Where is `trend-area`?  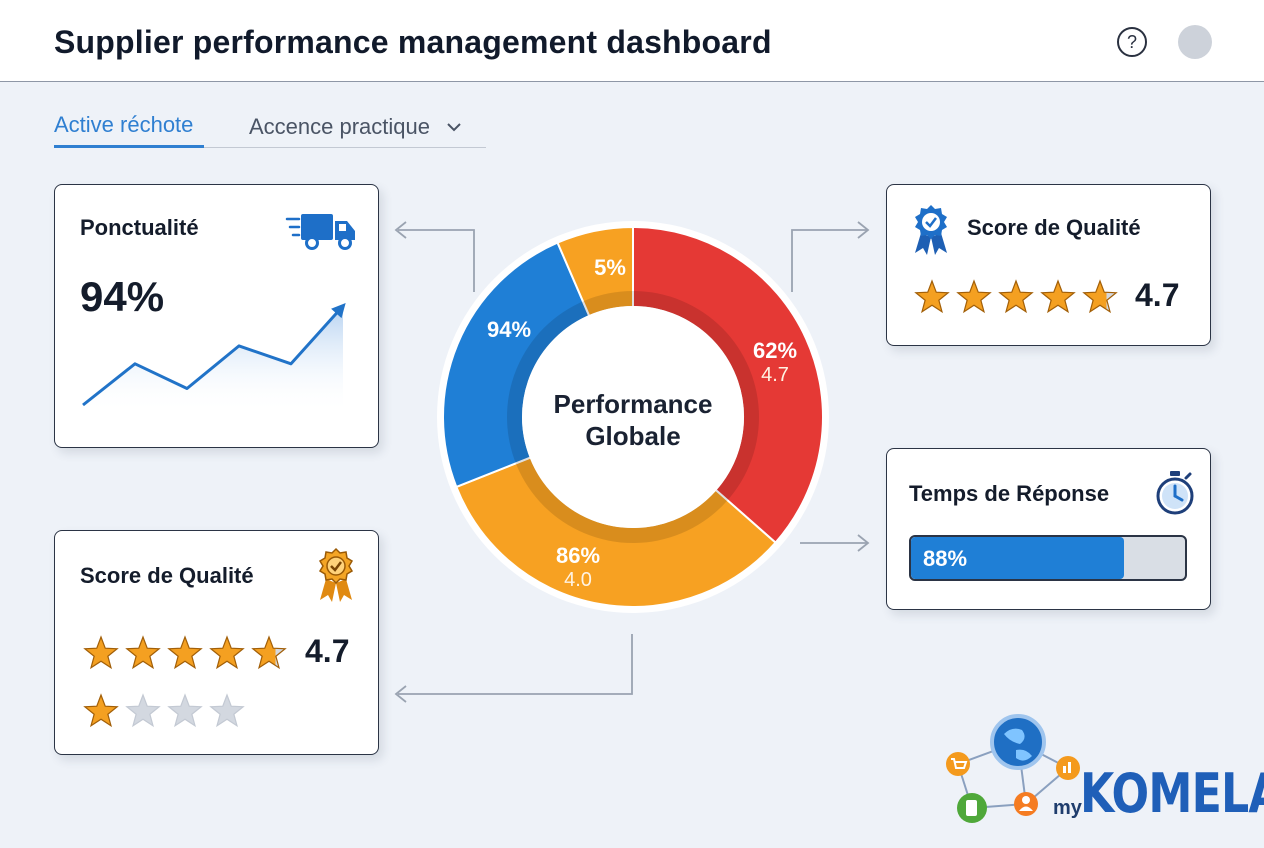 trend-area is located at coordinates (213, 359).